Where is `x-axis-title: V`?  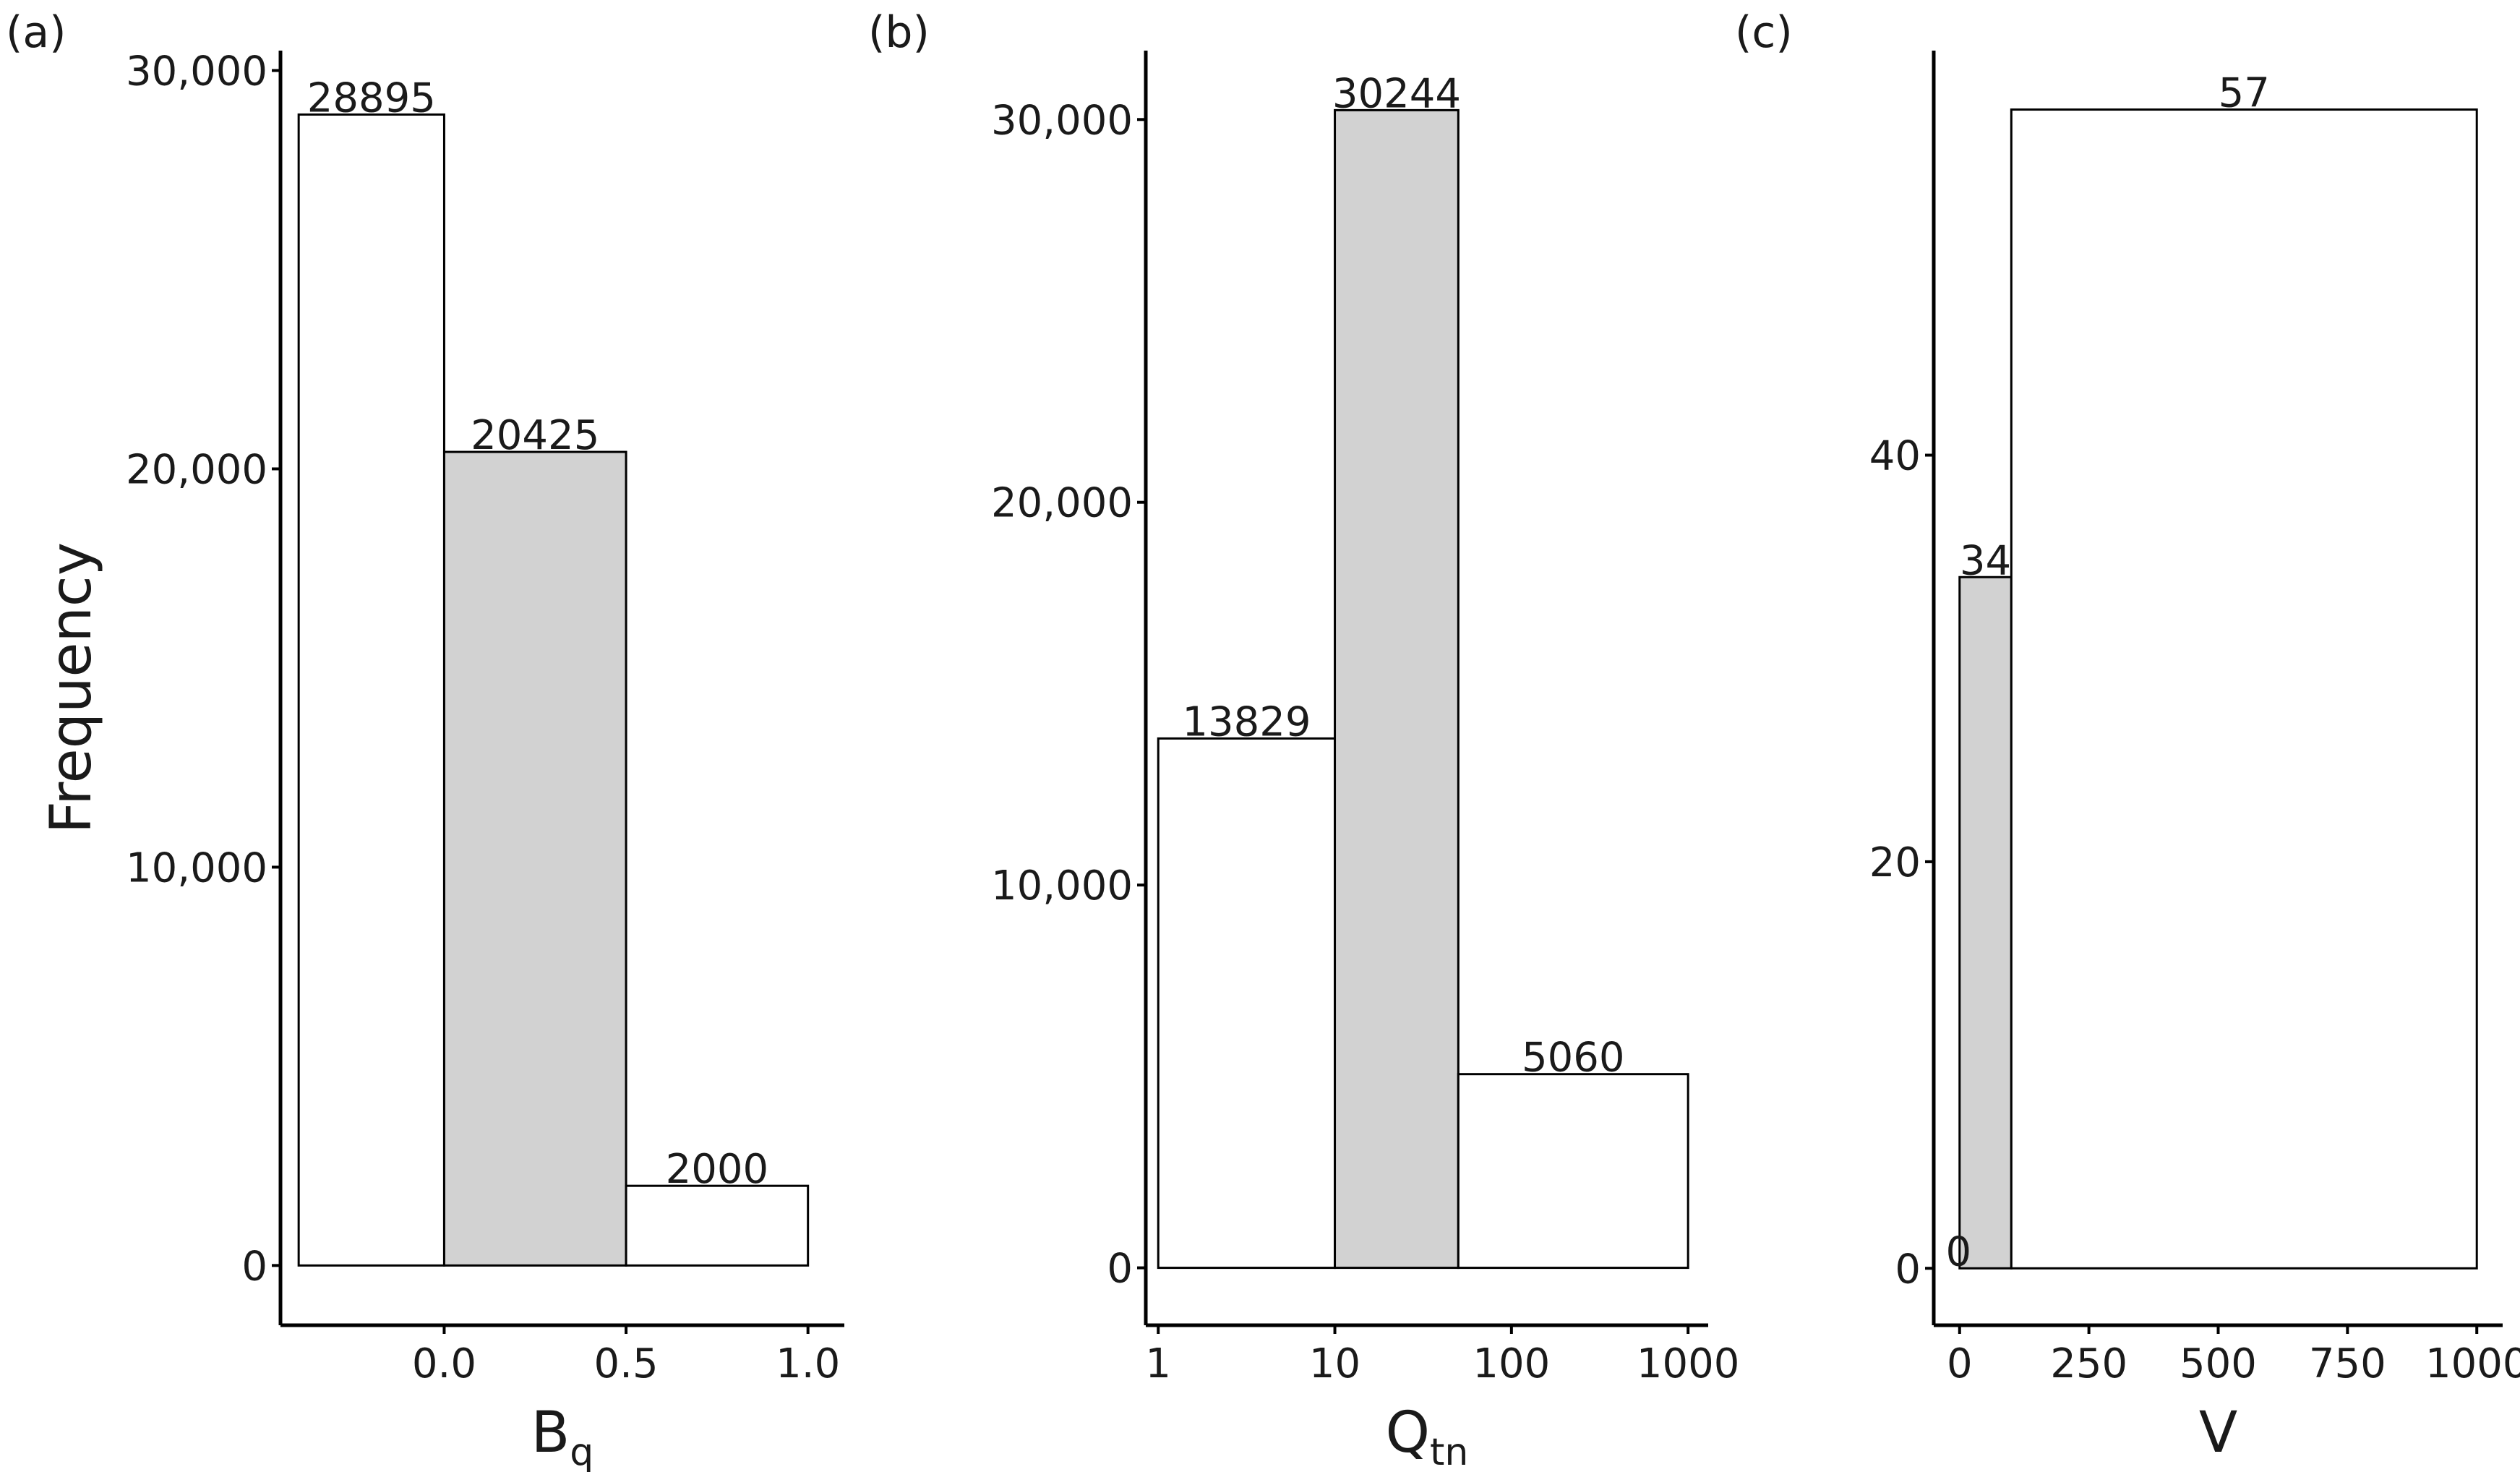 x-axis-title: V is located at coordinates (2218, 1432).